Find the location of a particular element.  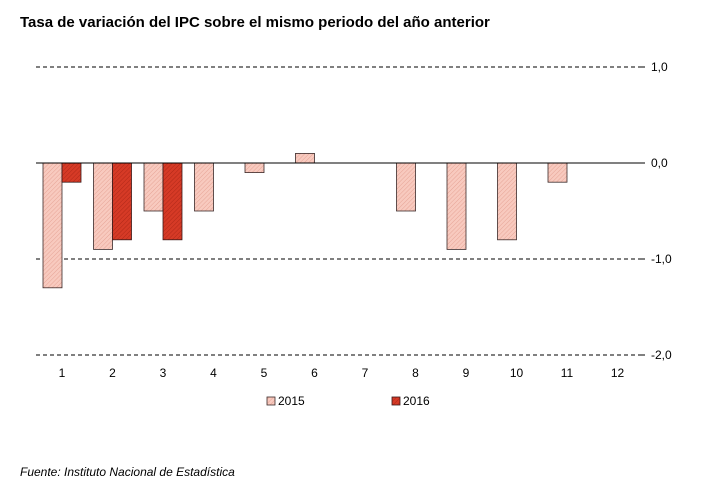

y-tick-label: 1,0 is located at coordinates (659, 67).